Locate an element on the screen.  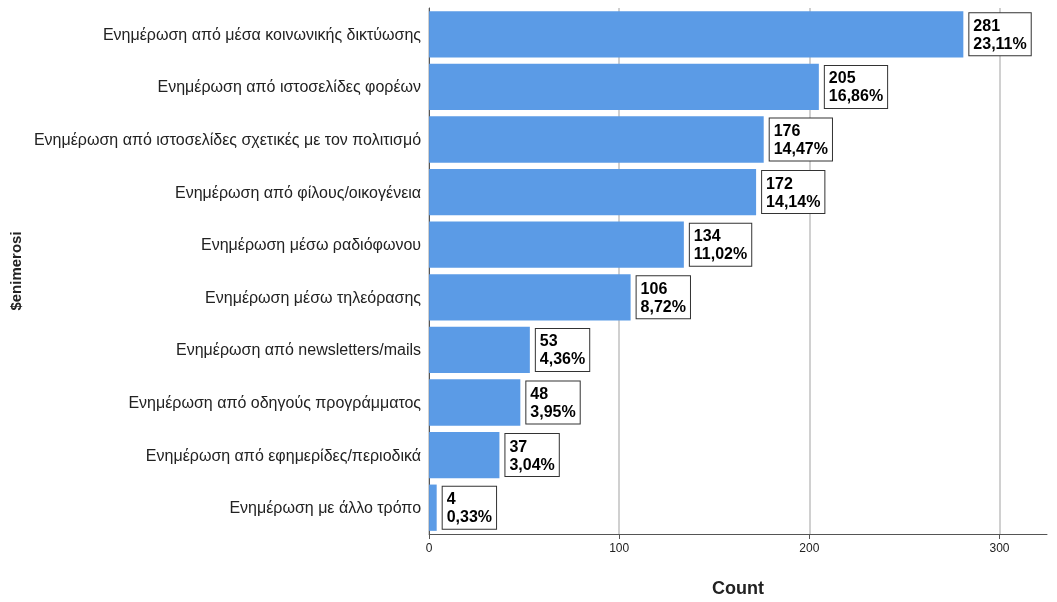
y-tick-label: Ενημέρωση με άλλο τρόπο is located at coordinates (325, 508).